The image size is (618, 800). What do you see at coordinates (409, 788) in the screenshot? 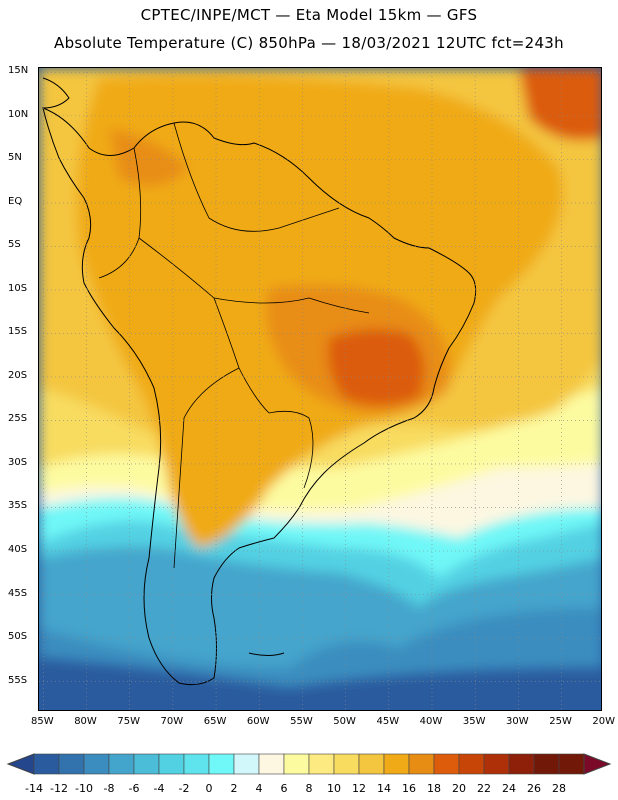
I see `colorbar-tick-label: 16` at bounding box center [409, 788].